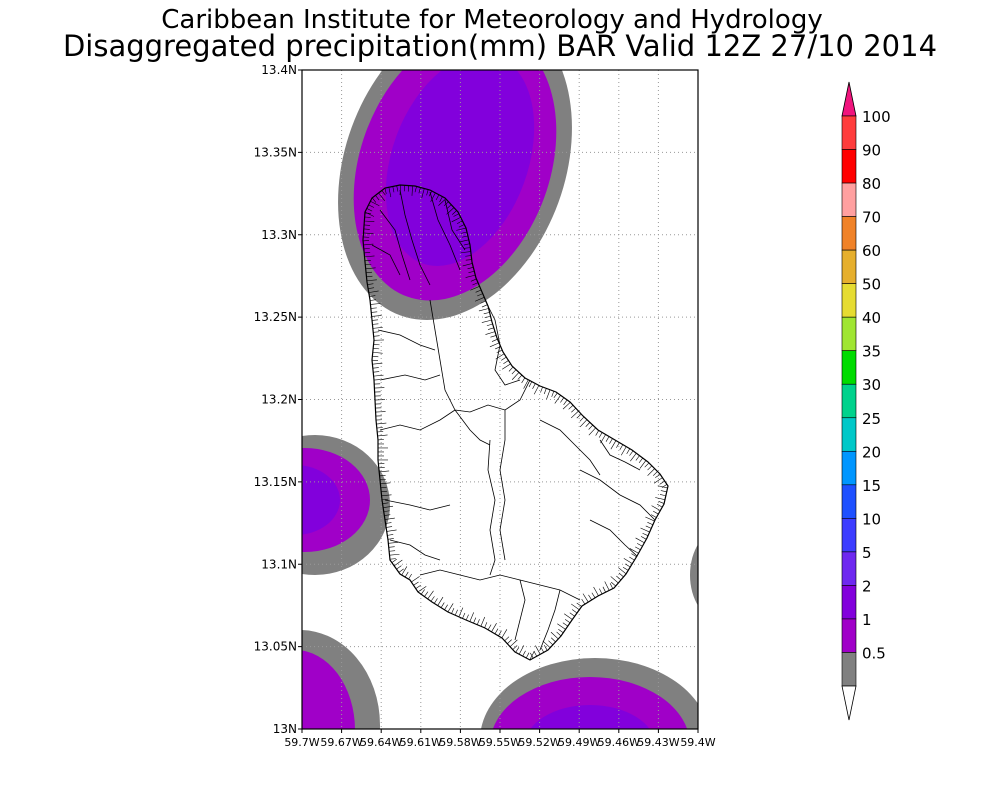  What do you see at coordinates (849, 703) in the screenshot?
I see `legend-bottom-arrow` at bounding box center [849, 703].